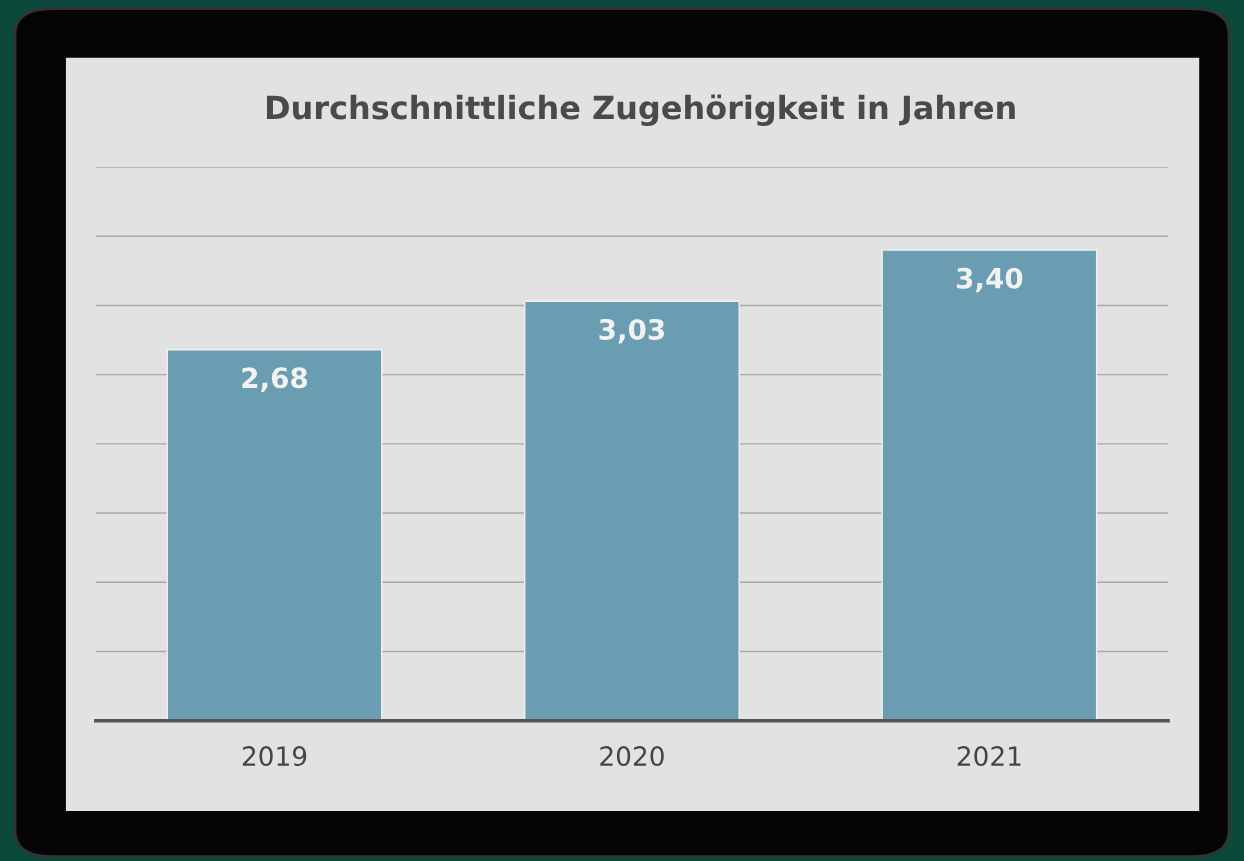  I want to click on x-tick-label: 2021, so click(989, 756).